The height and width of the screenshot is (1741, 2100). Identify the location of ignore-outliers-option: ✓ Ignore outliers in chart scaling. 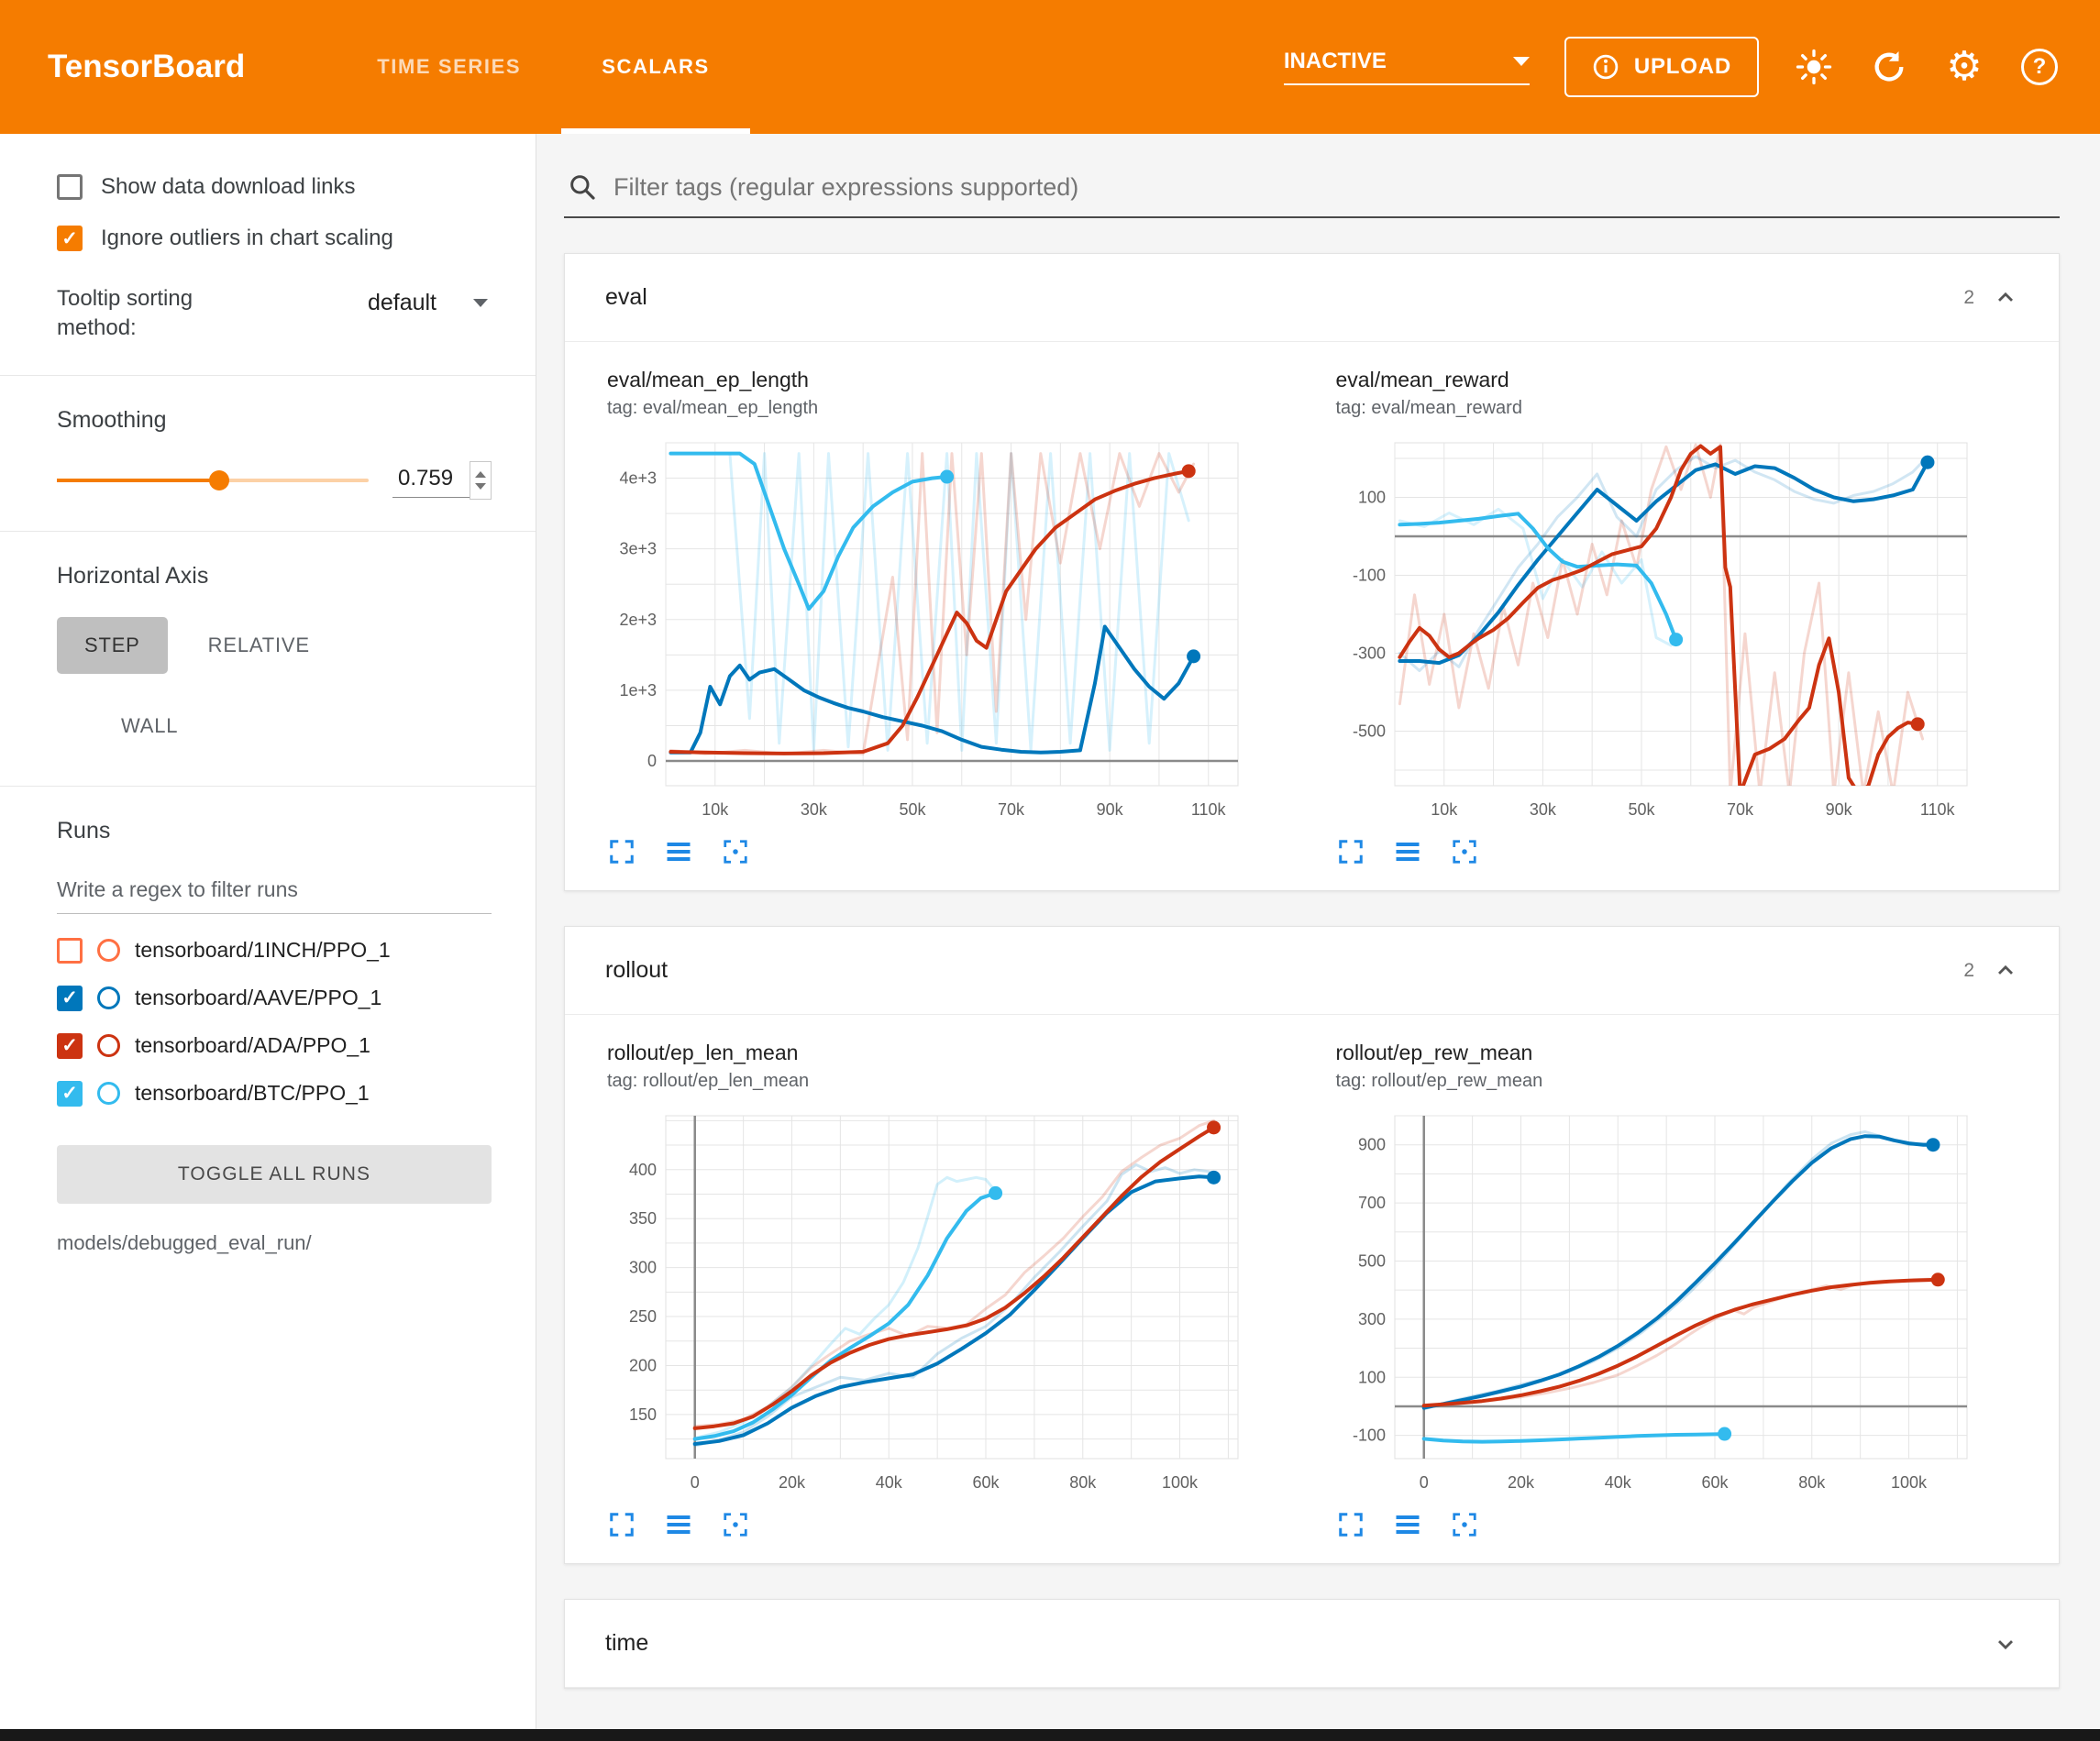
(274, 238).